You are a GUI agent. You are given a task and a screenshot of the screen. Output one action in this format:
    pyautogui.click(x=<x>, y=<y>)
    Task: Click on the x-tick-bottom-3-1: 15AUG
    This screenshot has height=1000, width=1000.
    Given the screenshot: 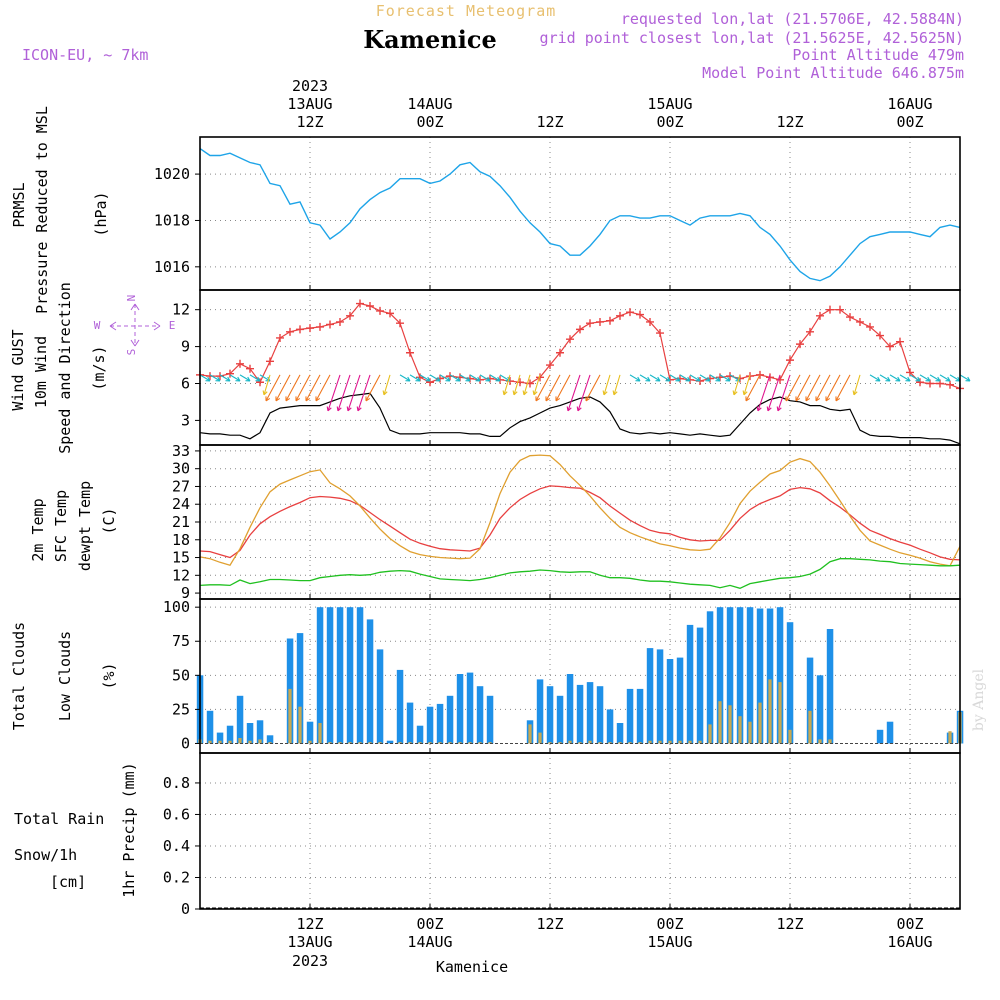 What is the action you would take?
    pyautogui.click(x=669, y=942)
    